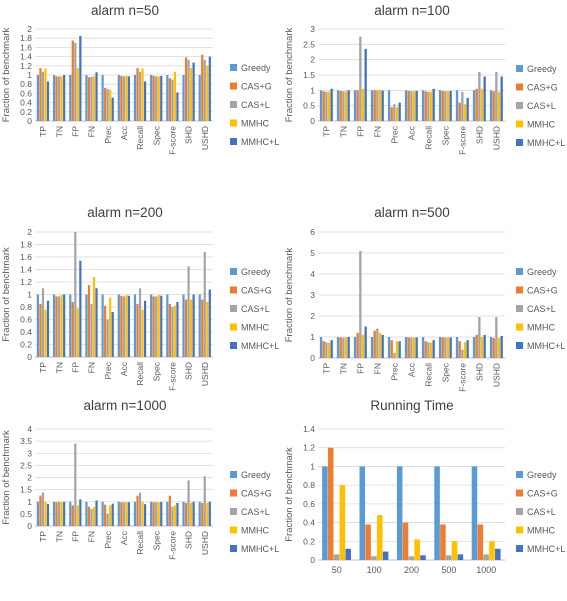 This screenshot has height=601, width=567. What do you see at coordinates (254, 309) in the screenshot?
I see `legend: Greedy CAS+G CAS+L MMHC MMHC+L` at bounding box center [254, 309].